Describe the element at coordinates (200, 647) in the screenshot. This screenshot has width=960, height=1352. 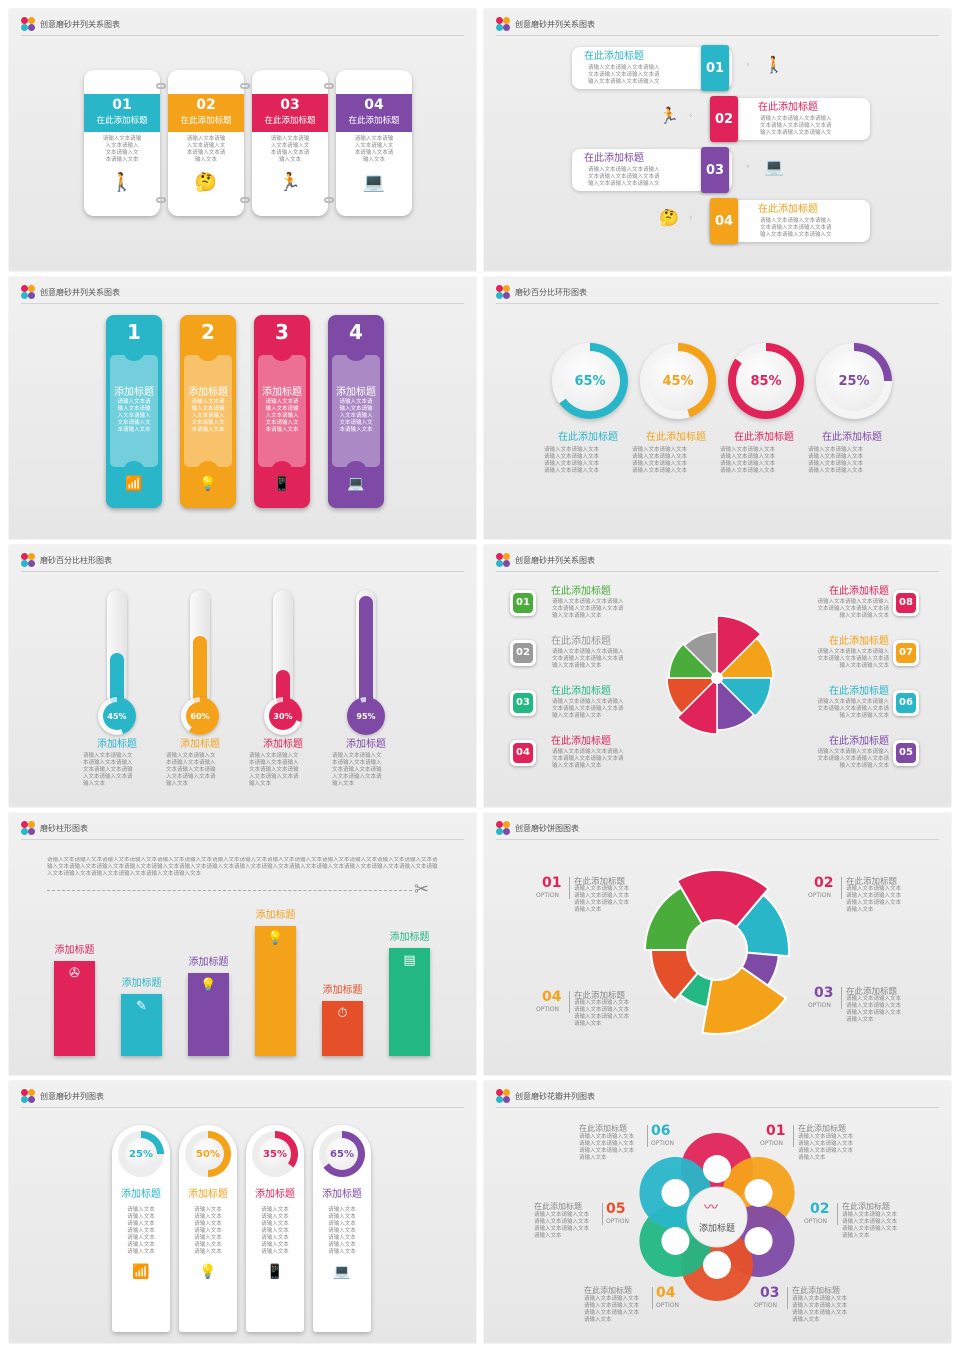
I see `thermometer-tube` at that location.